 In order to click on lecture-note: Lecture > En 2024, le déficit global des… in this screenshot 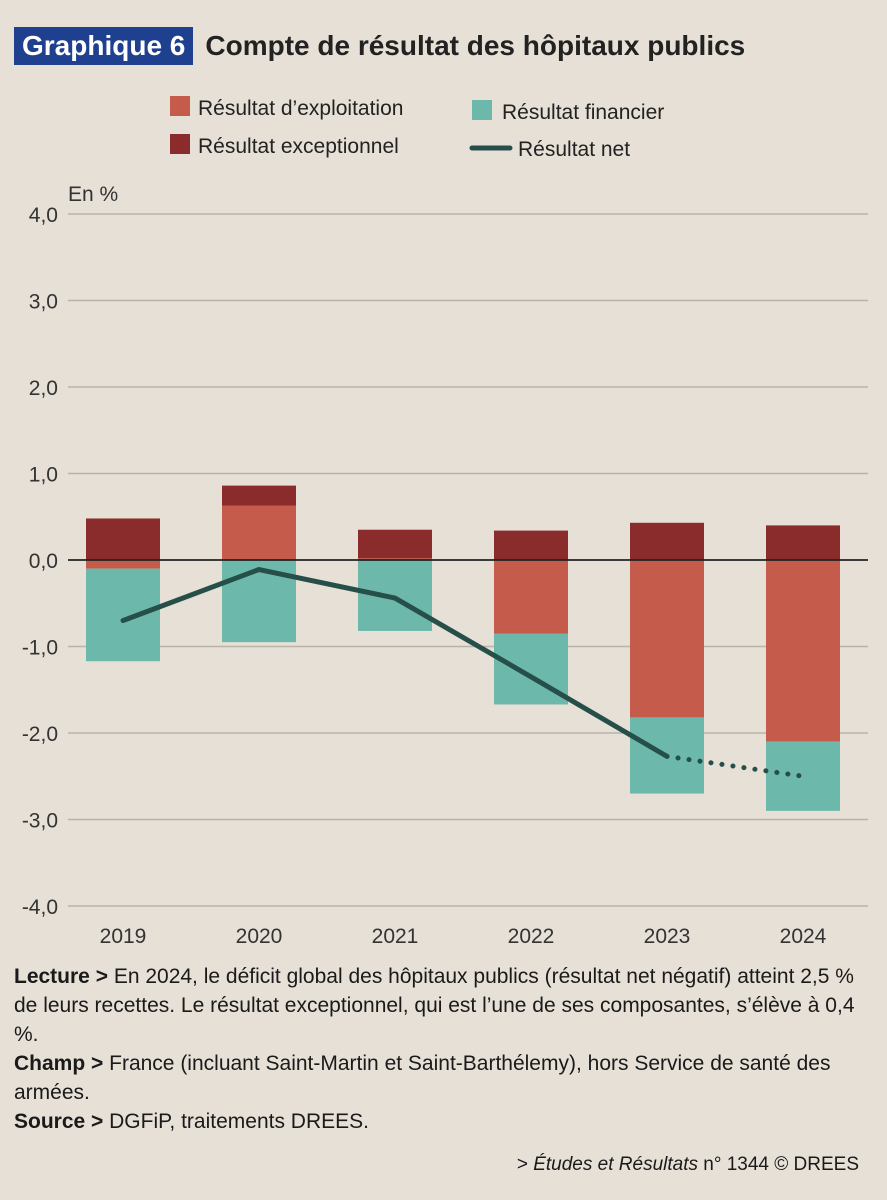, I will do `click(434, 1005)`.